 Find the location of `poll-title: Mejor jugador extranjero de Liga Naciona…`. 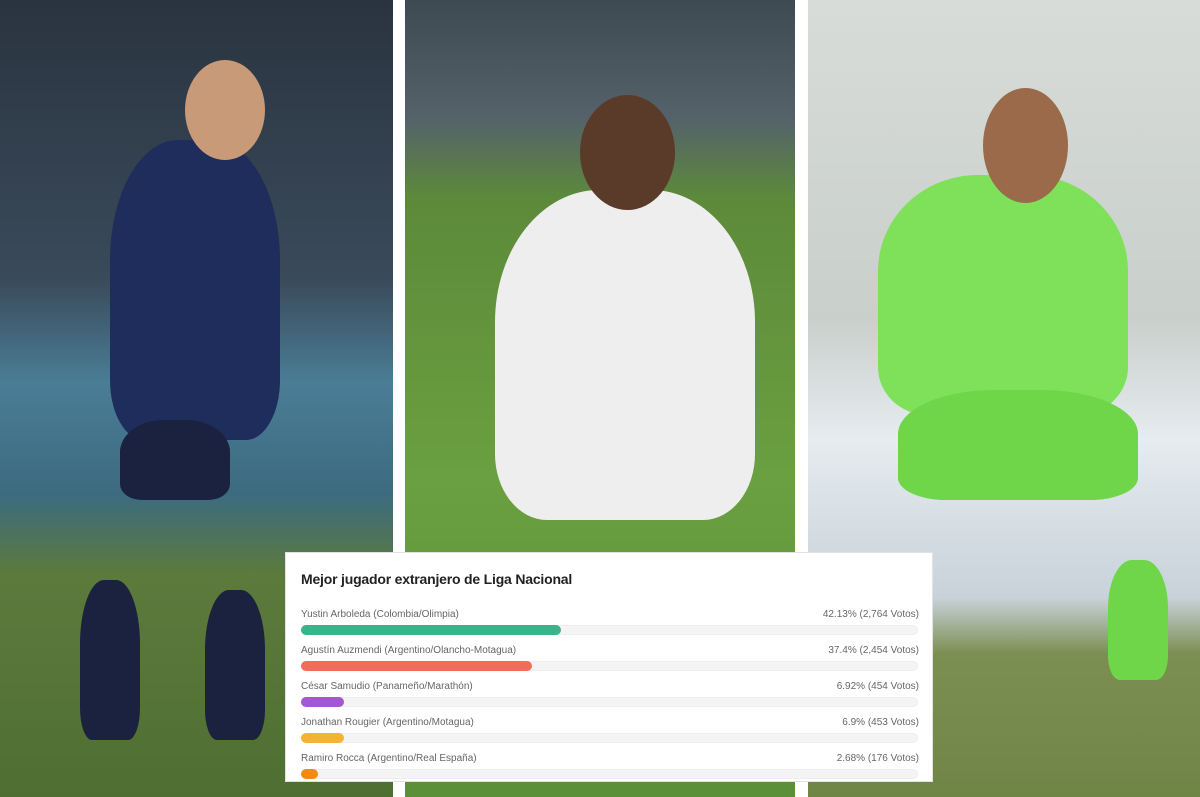

poll-title: Mejor jugador extranjero de Liga Naciona… is located at coordinates (437, 579).